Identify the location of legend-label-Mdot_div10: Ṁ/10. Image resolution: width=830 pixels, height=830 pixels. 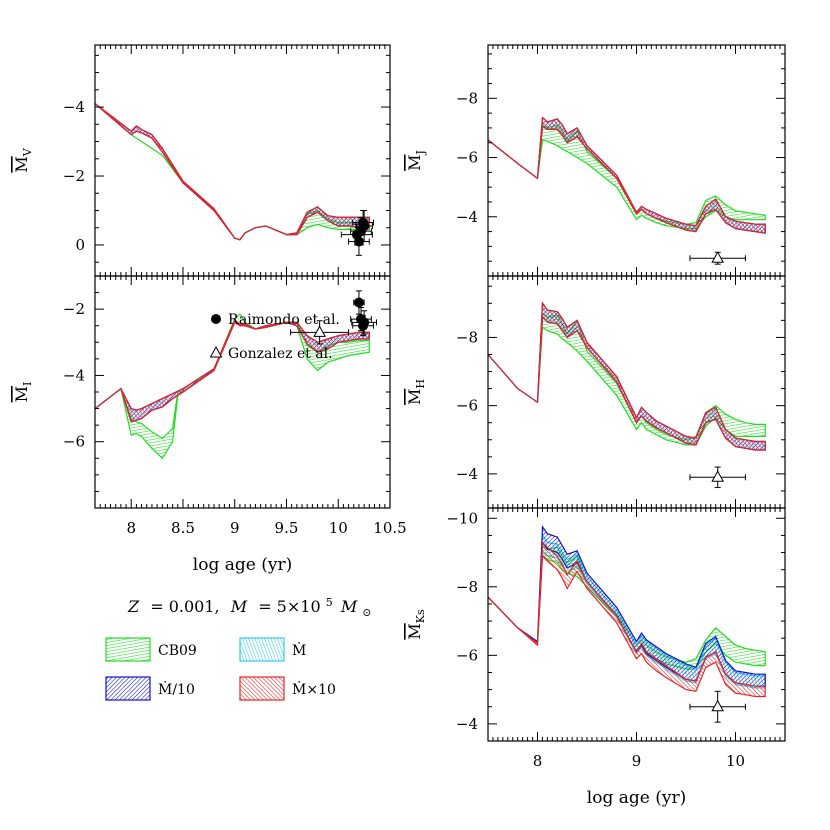
(176, 689).